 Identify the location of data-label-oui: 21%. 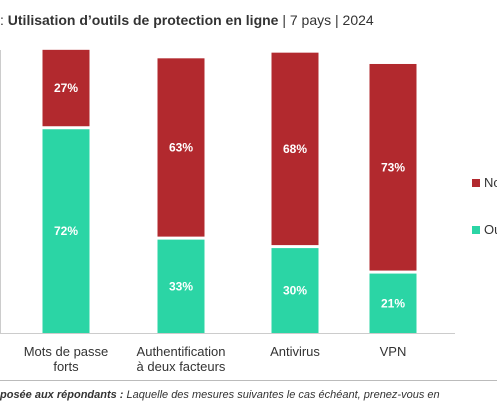
(393, 303).